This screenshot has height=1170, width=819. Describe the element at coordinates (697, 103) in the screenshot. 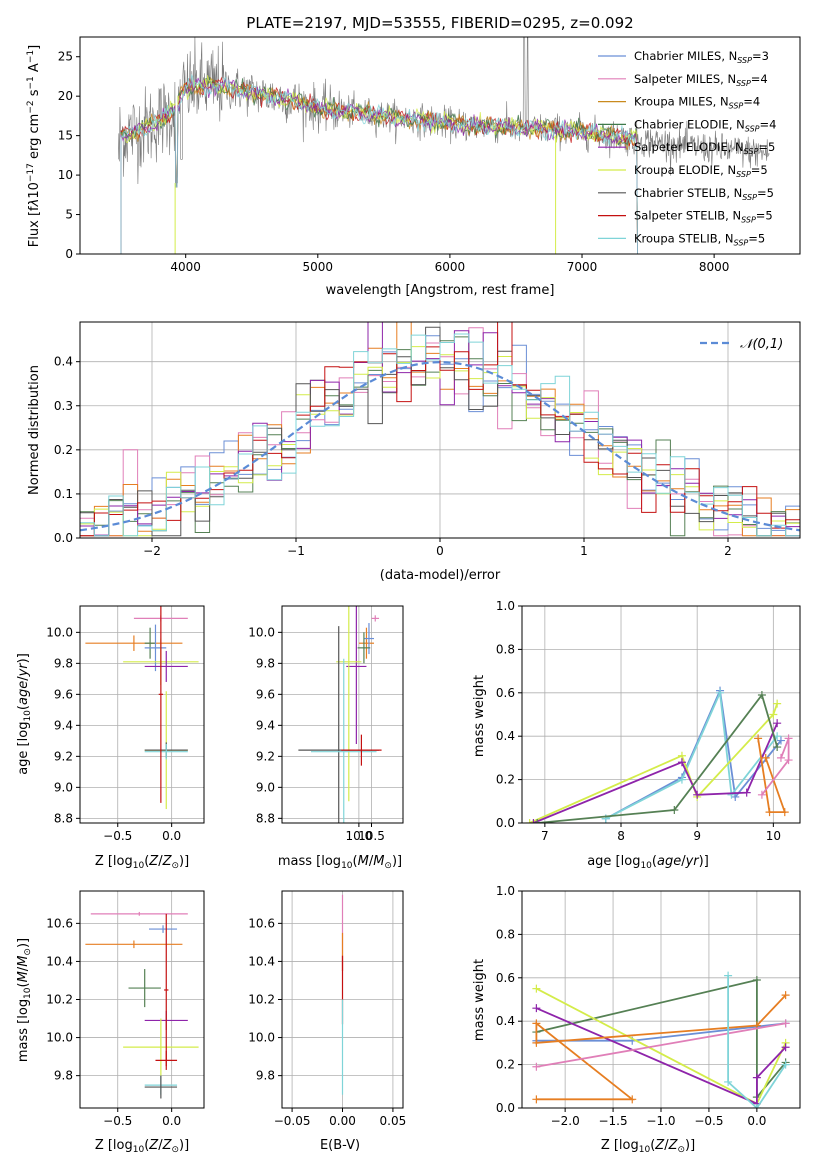

I see `legend-entry: Kroupa MILES, NSSP=4` at that location.